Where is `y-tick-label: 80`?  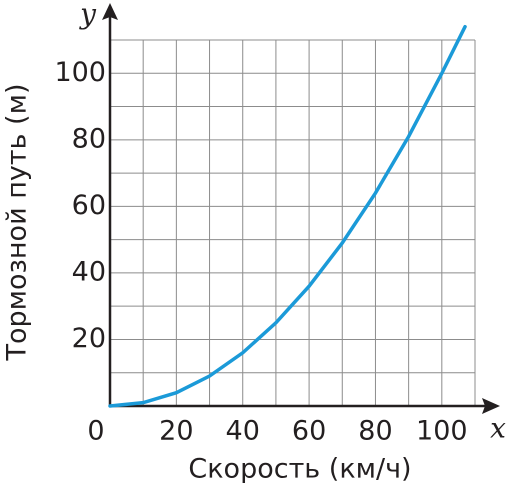 y-tick-label: 80 is located at coordinates (89, 138).